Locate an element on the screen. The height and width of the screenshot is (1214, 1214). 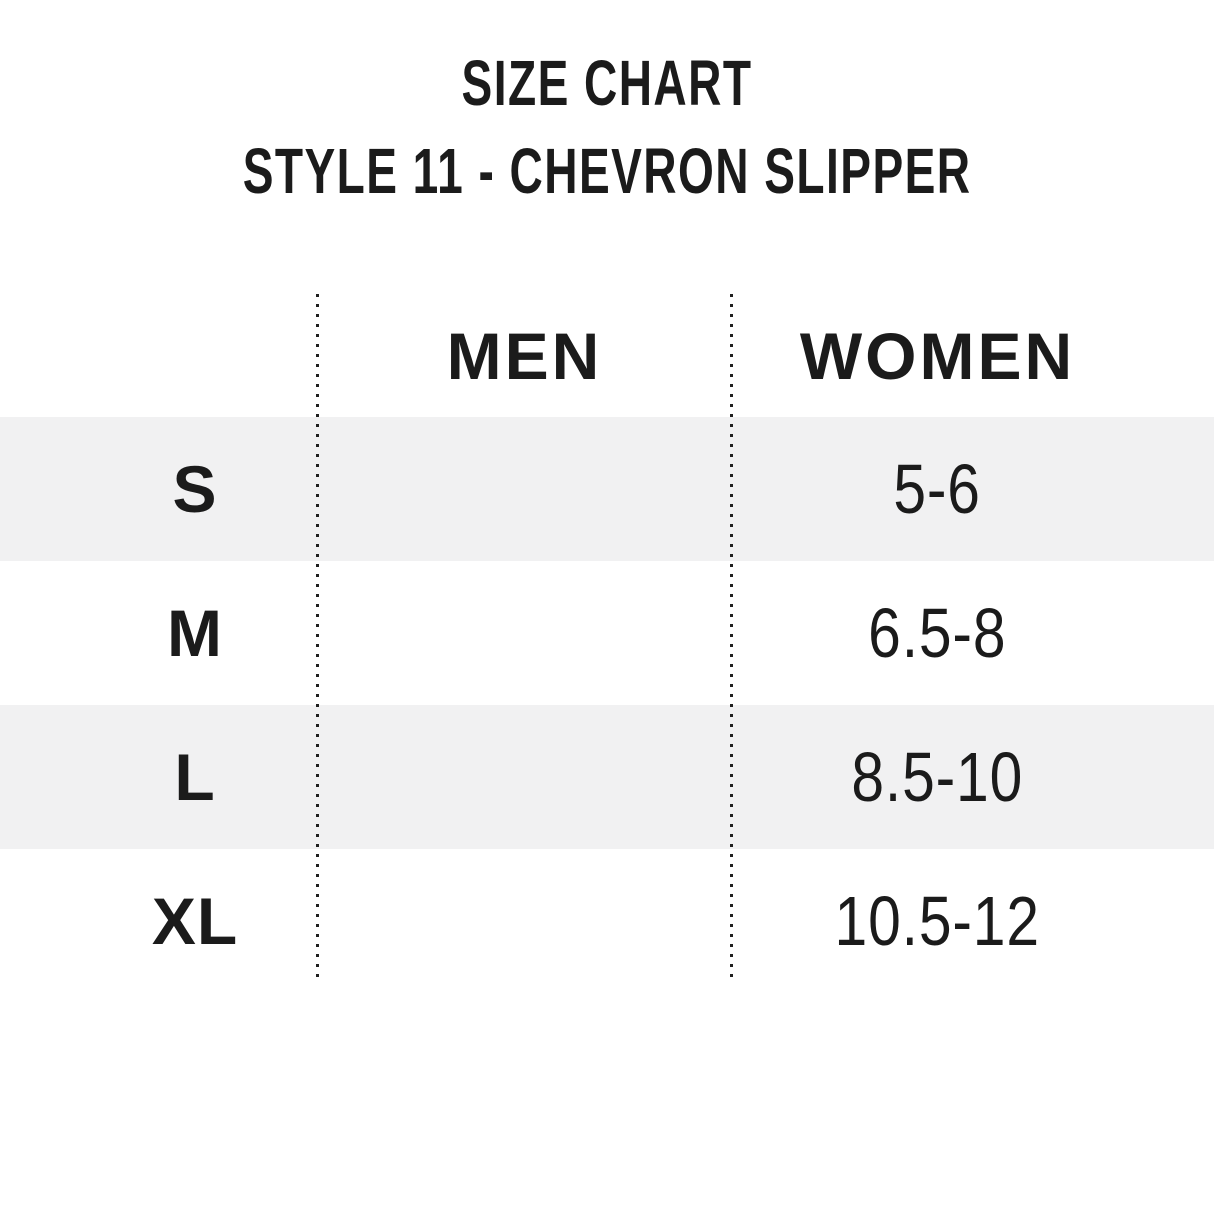
women-column-label: WOMEN is located at coordinates (937, 356).